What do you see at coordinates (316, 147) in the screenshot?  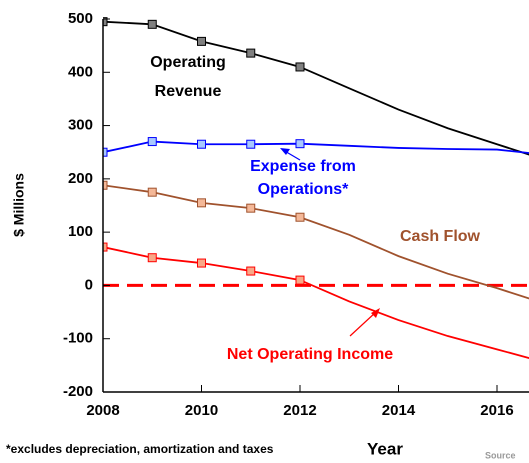 I see `series-line` at bounding box center [316, 147].